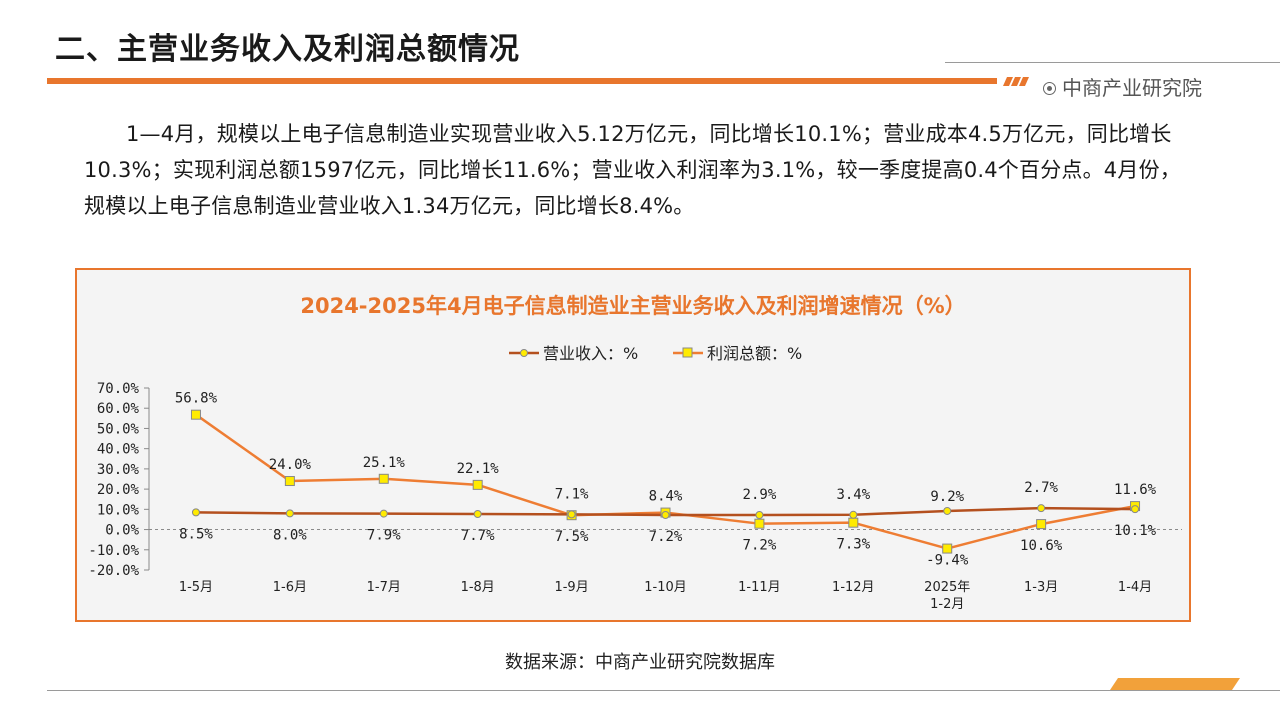 This screenshot has height=720, width=1280. What do you see at coordinates (1112, 62) in the screenshot?
I see `brand-divider` at bounding box center [1112, 62].